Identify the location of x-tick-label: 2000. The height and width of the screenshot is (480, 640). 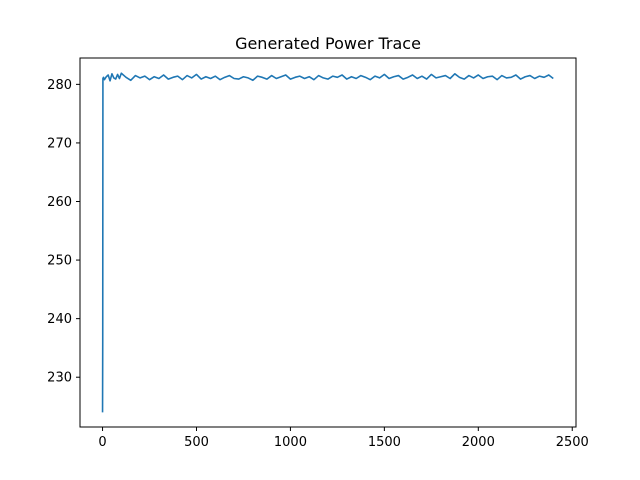
(478, 442).